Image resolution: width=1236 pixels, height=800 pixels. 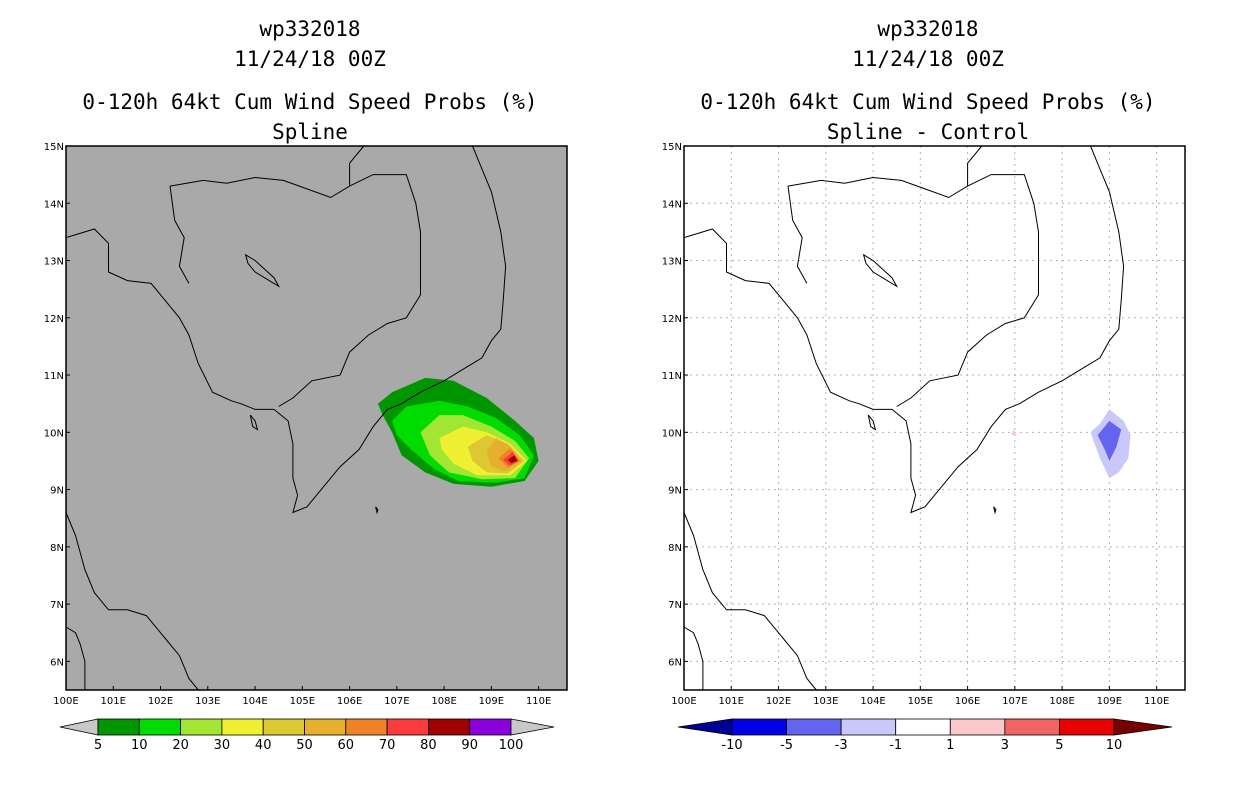 What do you see at coordinates (928, 132) in the screenshot?
I see `chart-title-line: Spline - Control` at bounding box center [928, 132].